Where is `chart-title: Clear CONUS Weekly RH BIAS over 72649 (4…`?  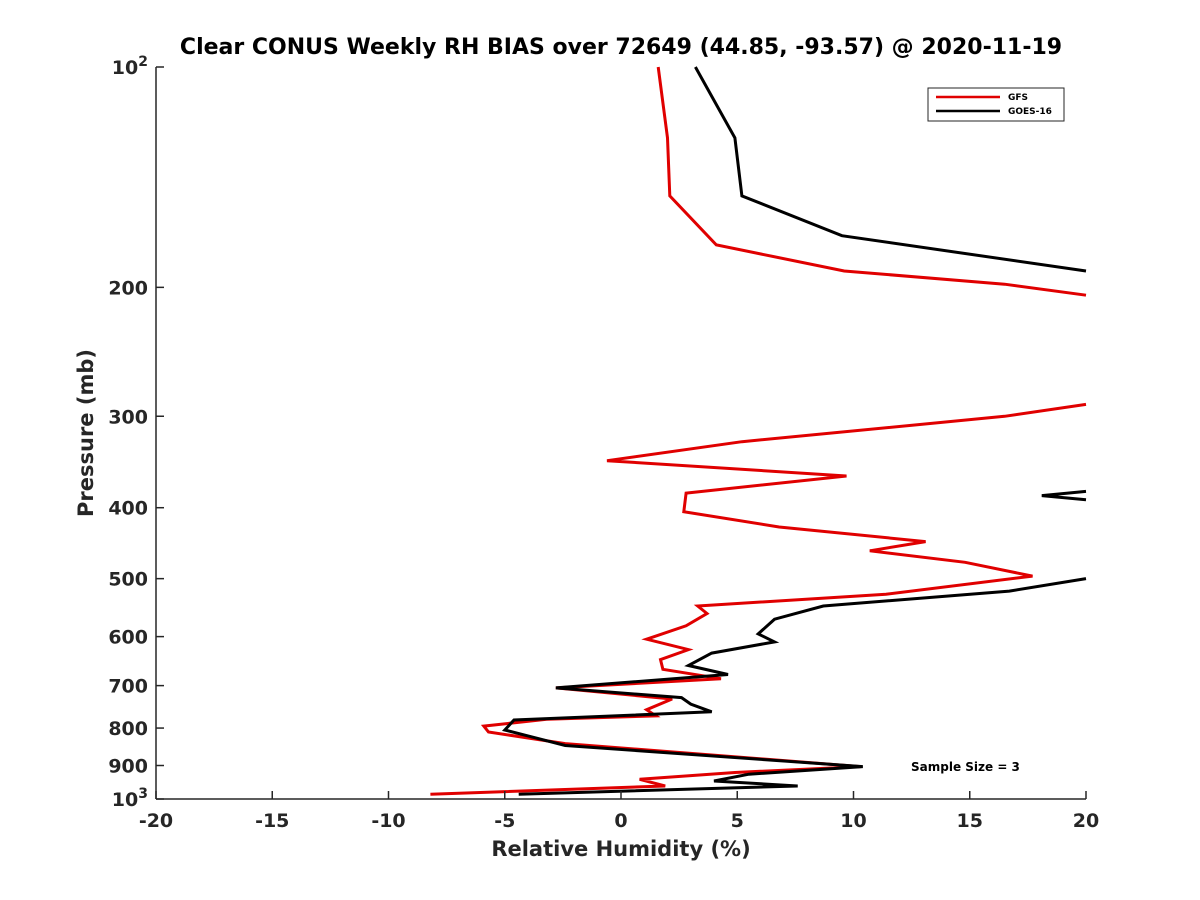 chart-title: Clear CONUS Weekly RH BIAS over 72649 (4… is located at coordinates (621, 47).